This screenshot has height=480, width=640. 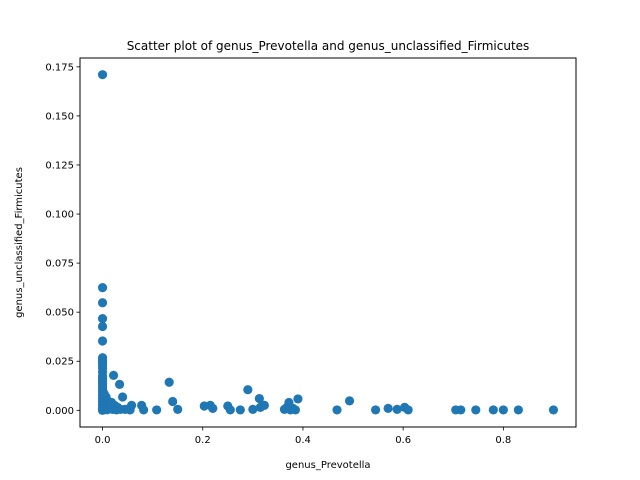 I want to click on x-tick-label: 0.8, so click(x=503, y=440).